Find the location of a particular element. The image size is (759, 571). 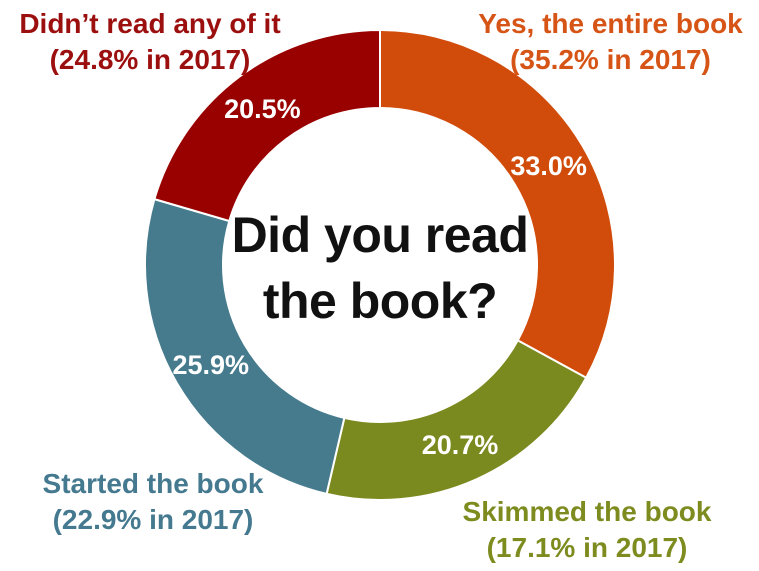

value-label-started: 25.9% is located at coordinates (210, 365).